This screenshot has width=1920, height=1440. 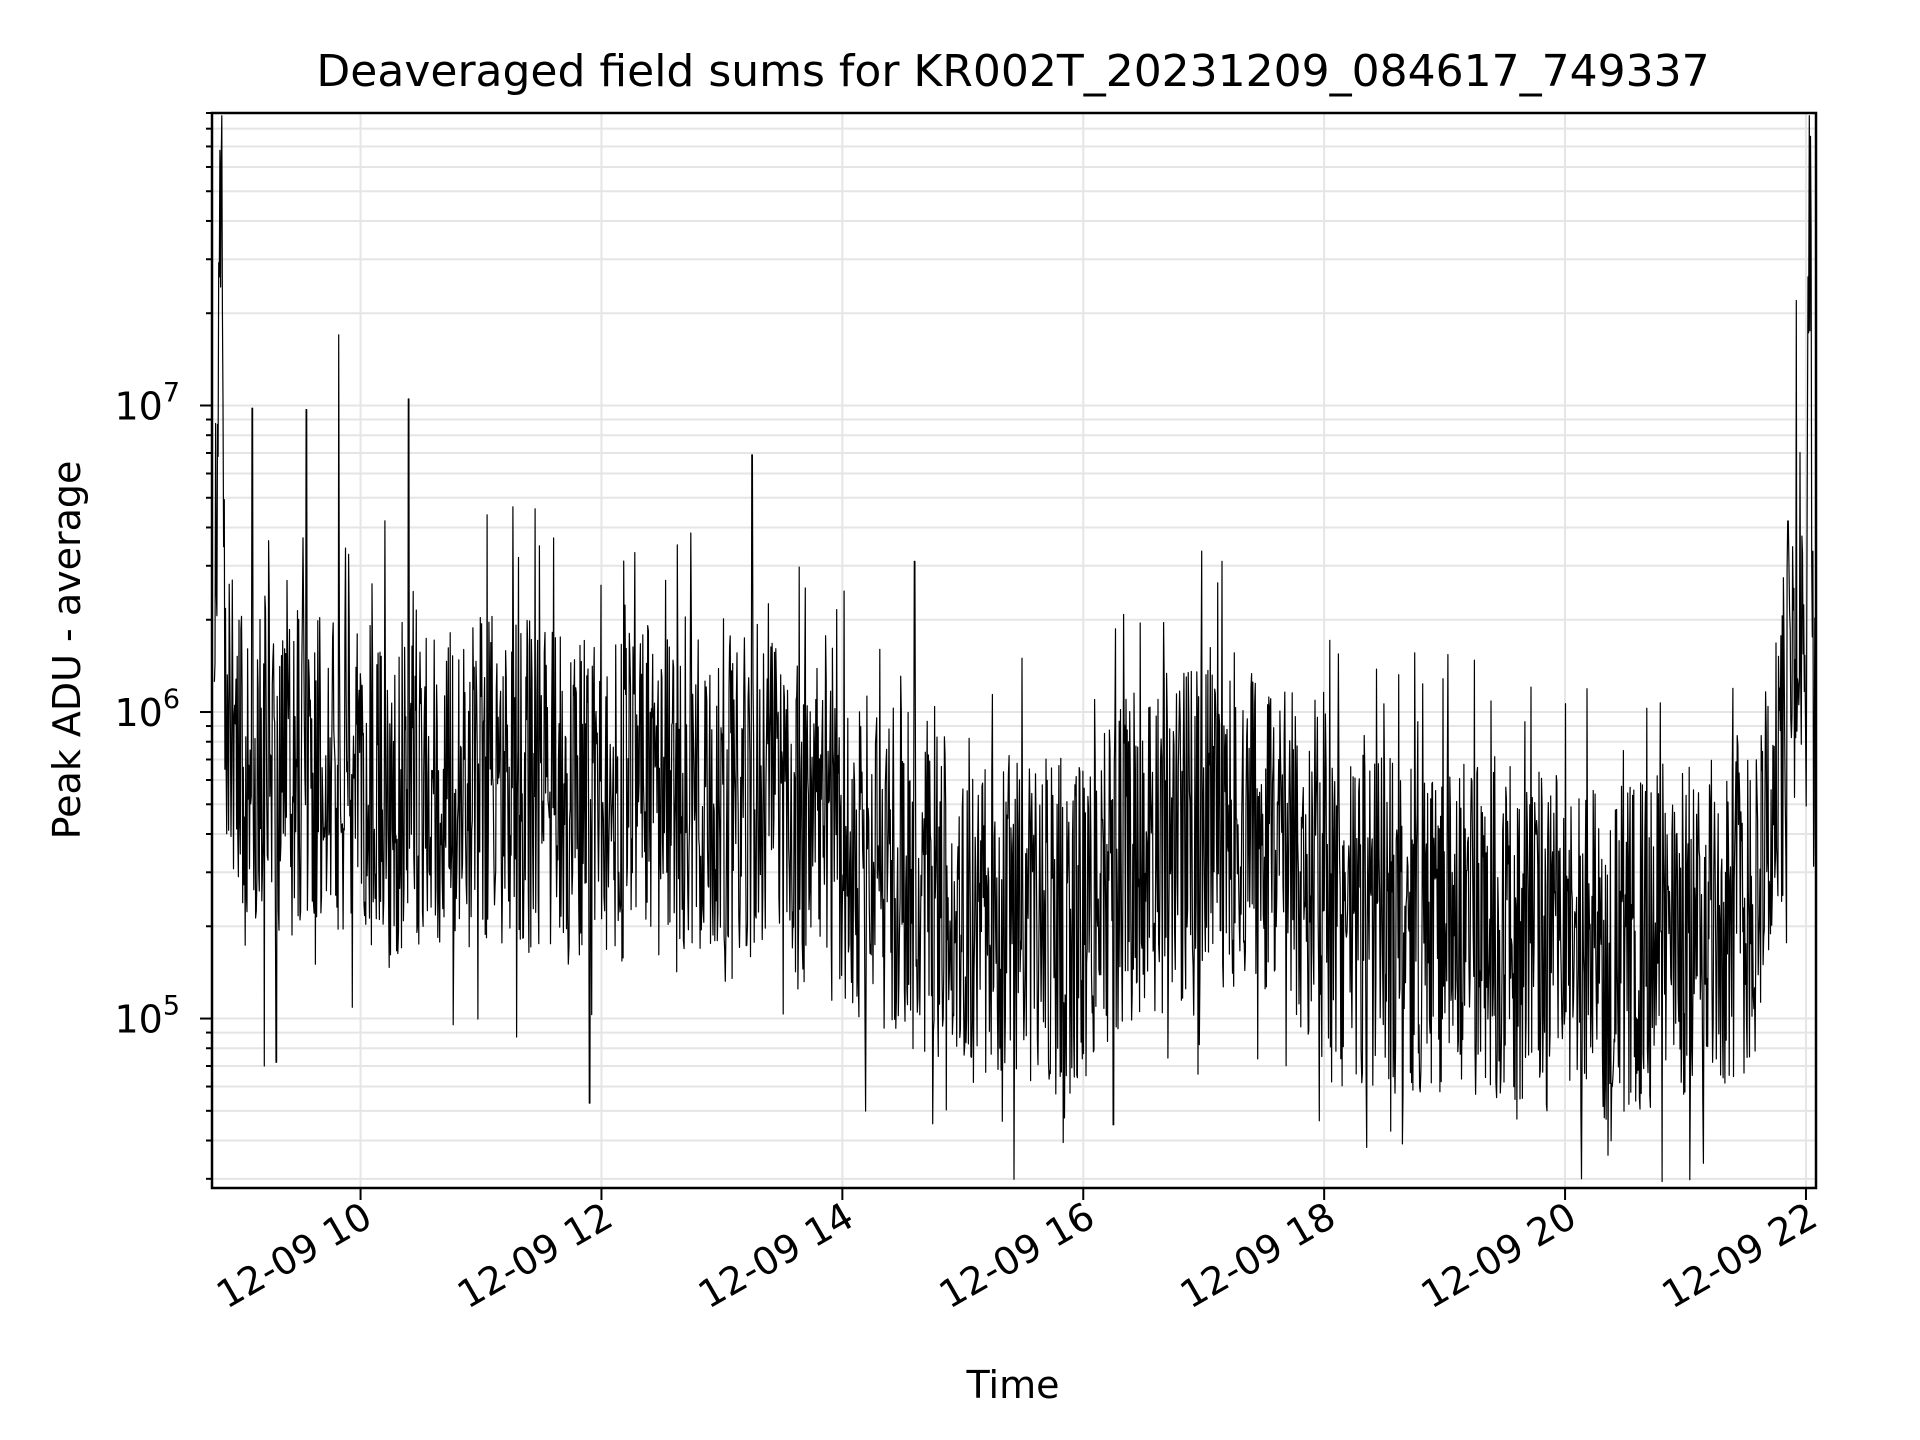 I want to click on y-tick-label: 10⁵, so click(x=147, y=1016).